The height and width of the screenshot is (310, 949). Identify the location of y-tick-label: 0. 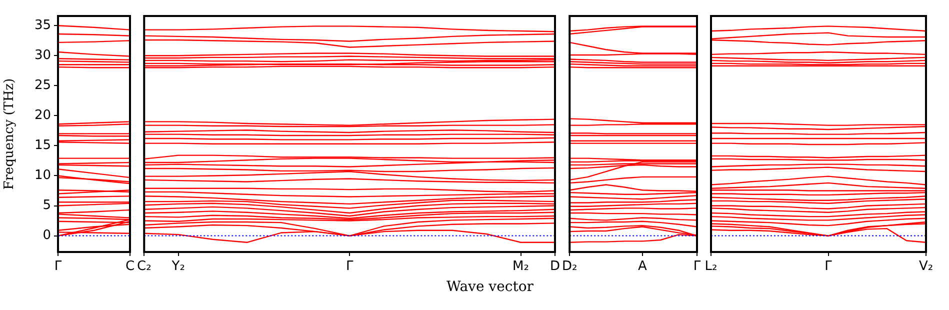
(46, 236).